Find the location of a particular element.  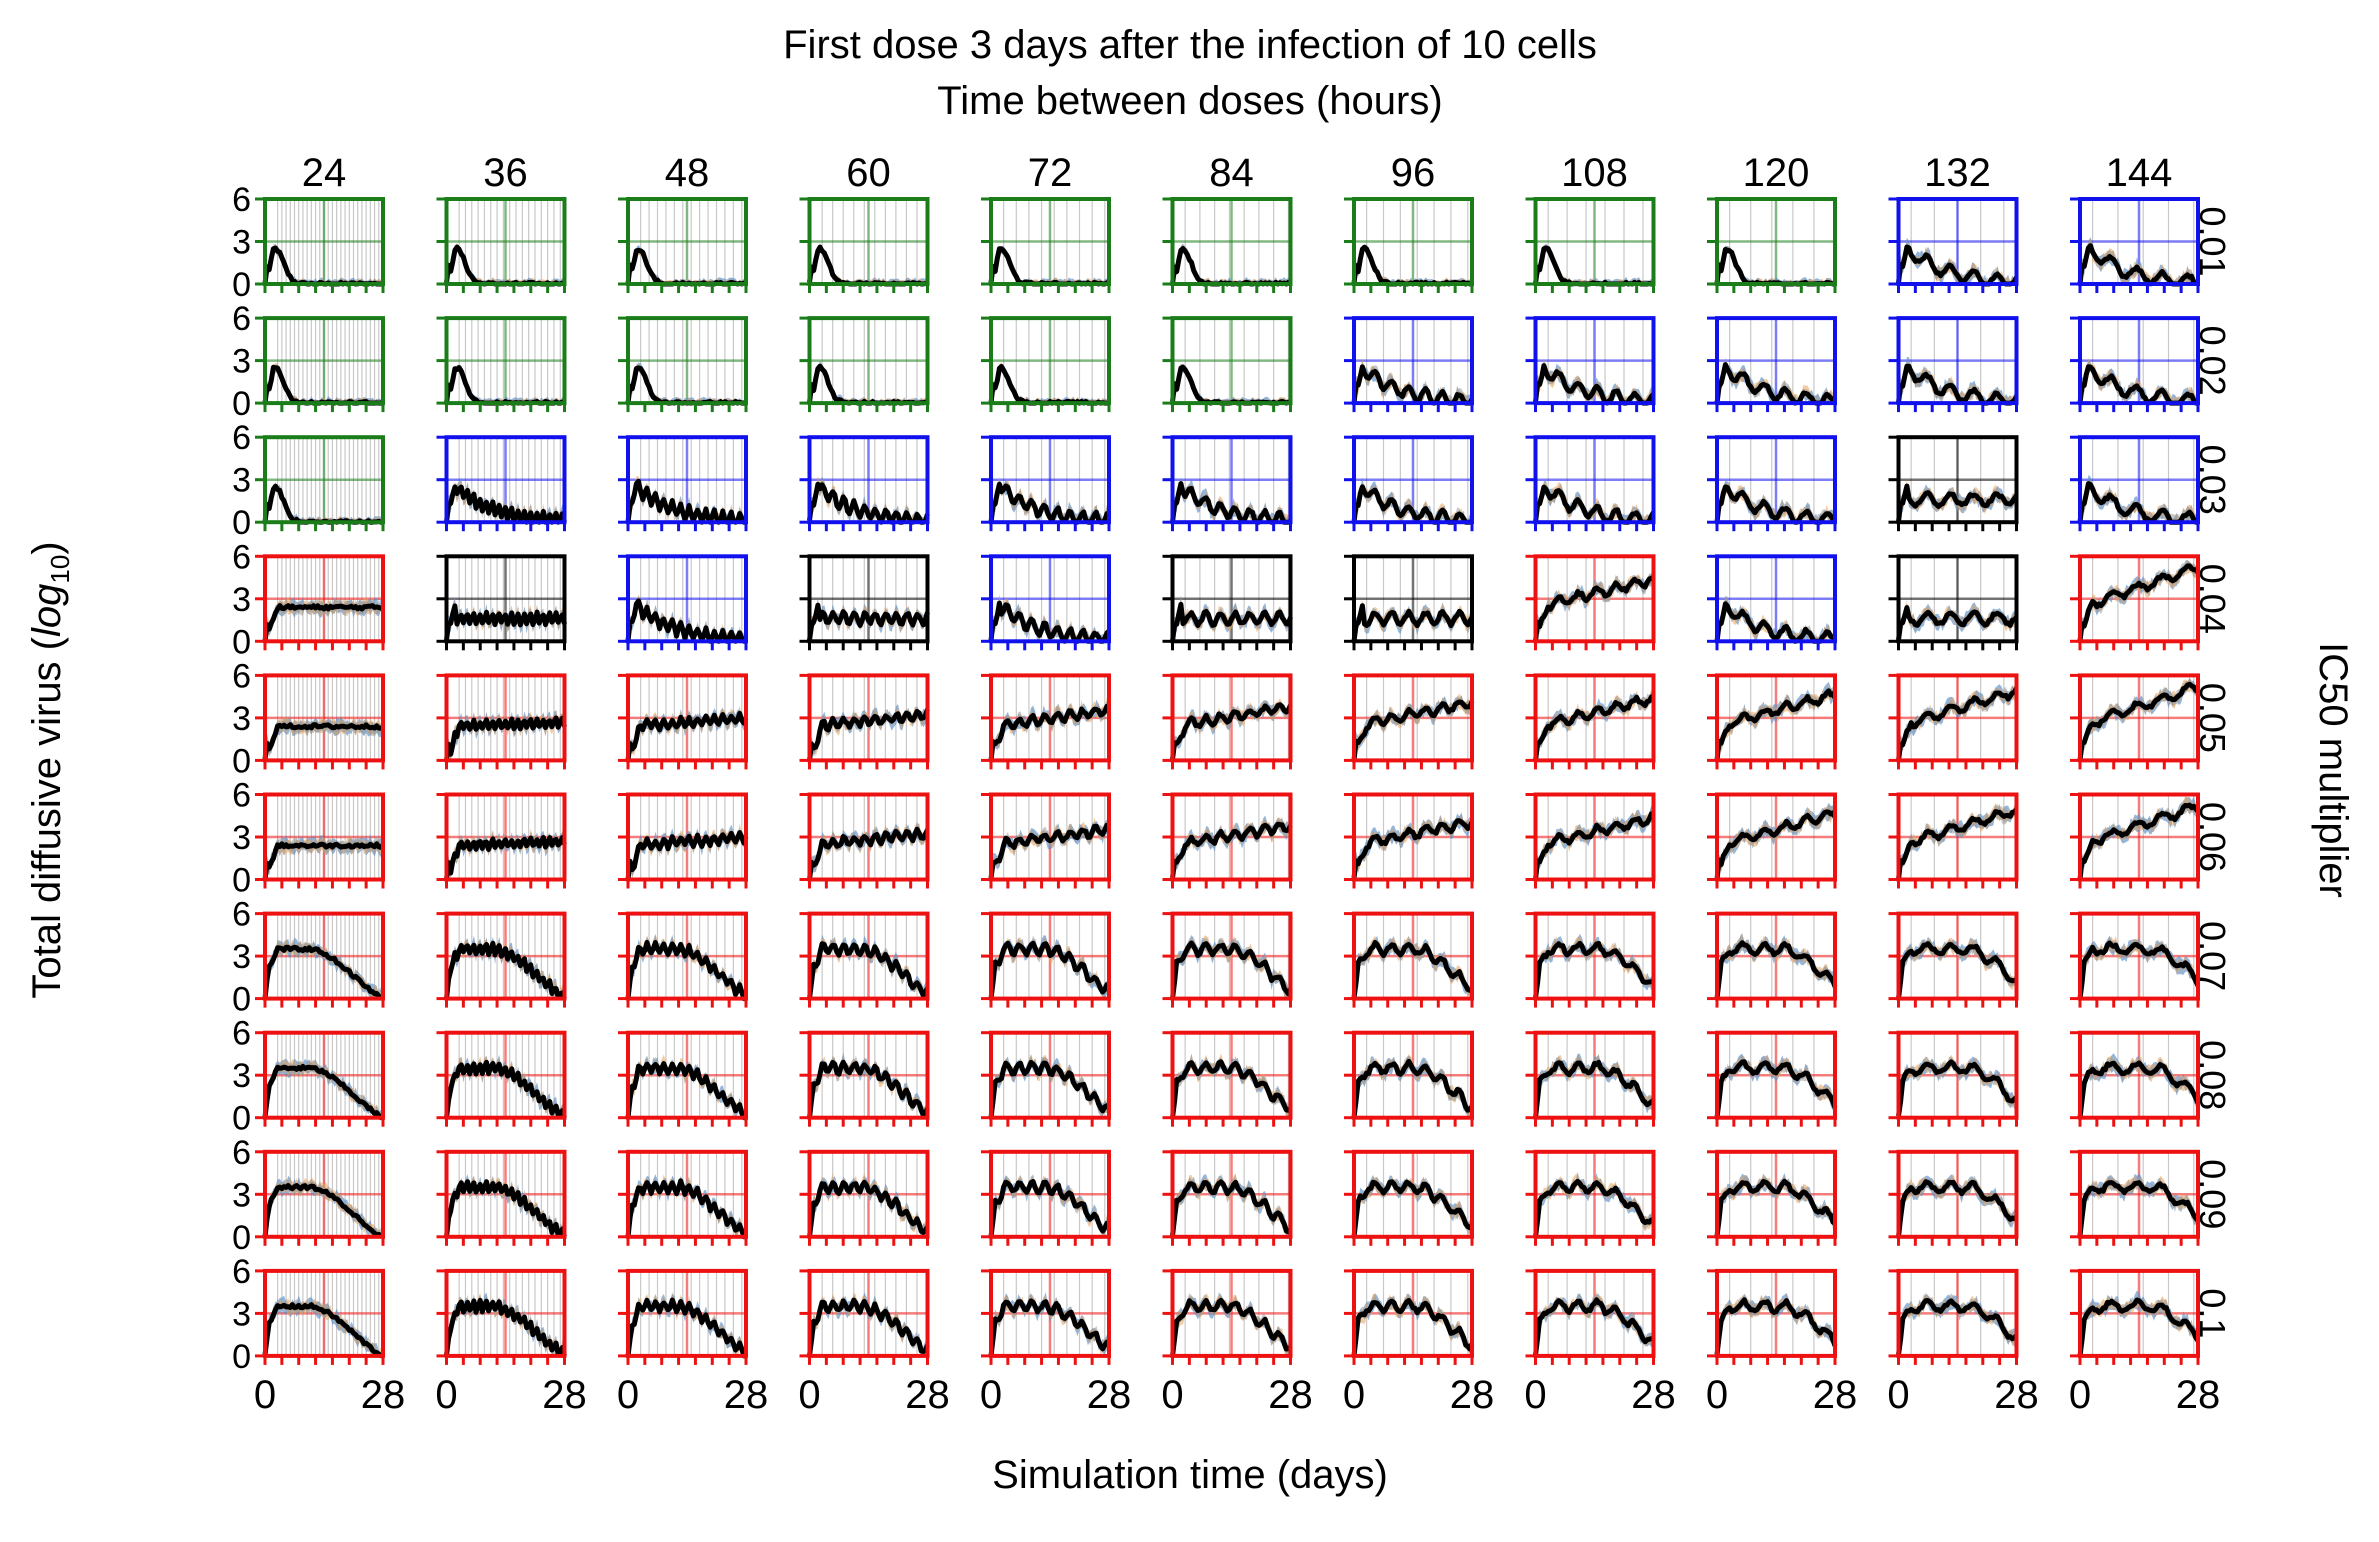

right-axis-label: IC50 multiplier is located at coordinates (2333, 770).